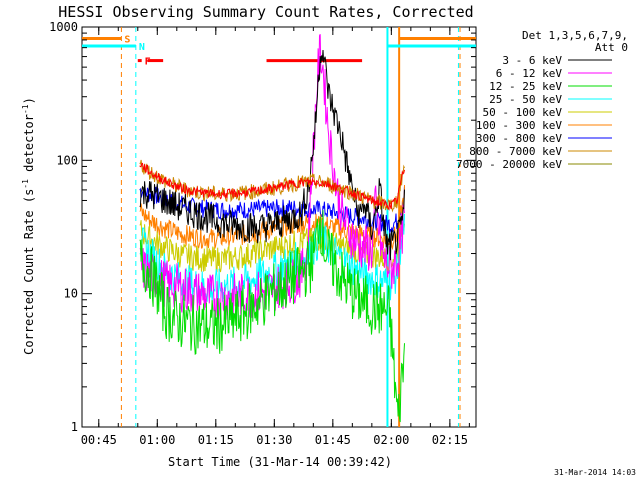 Image resolution: width=640 pixels, height=480 pixels. What do you see at coordinates (280, 462) in the screenshot?
I see `x-axis-label: Start Time (31-Mar-14 00:39:42)` at bounding box center [280, 462].